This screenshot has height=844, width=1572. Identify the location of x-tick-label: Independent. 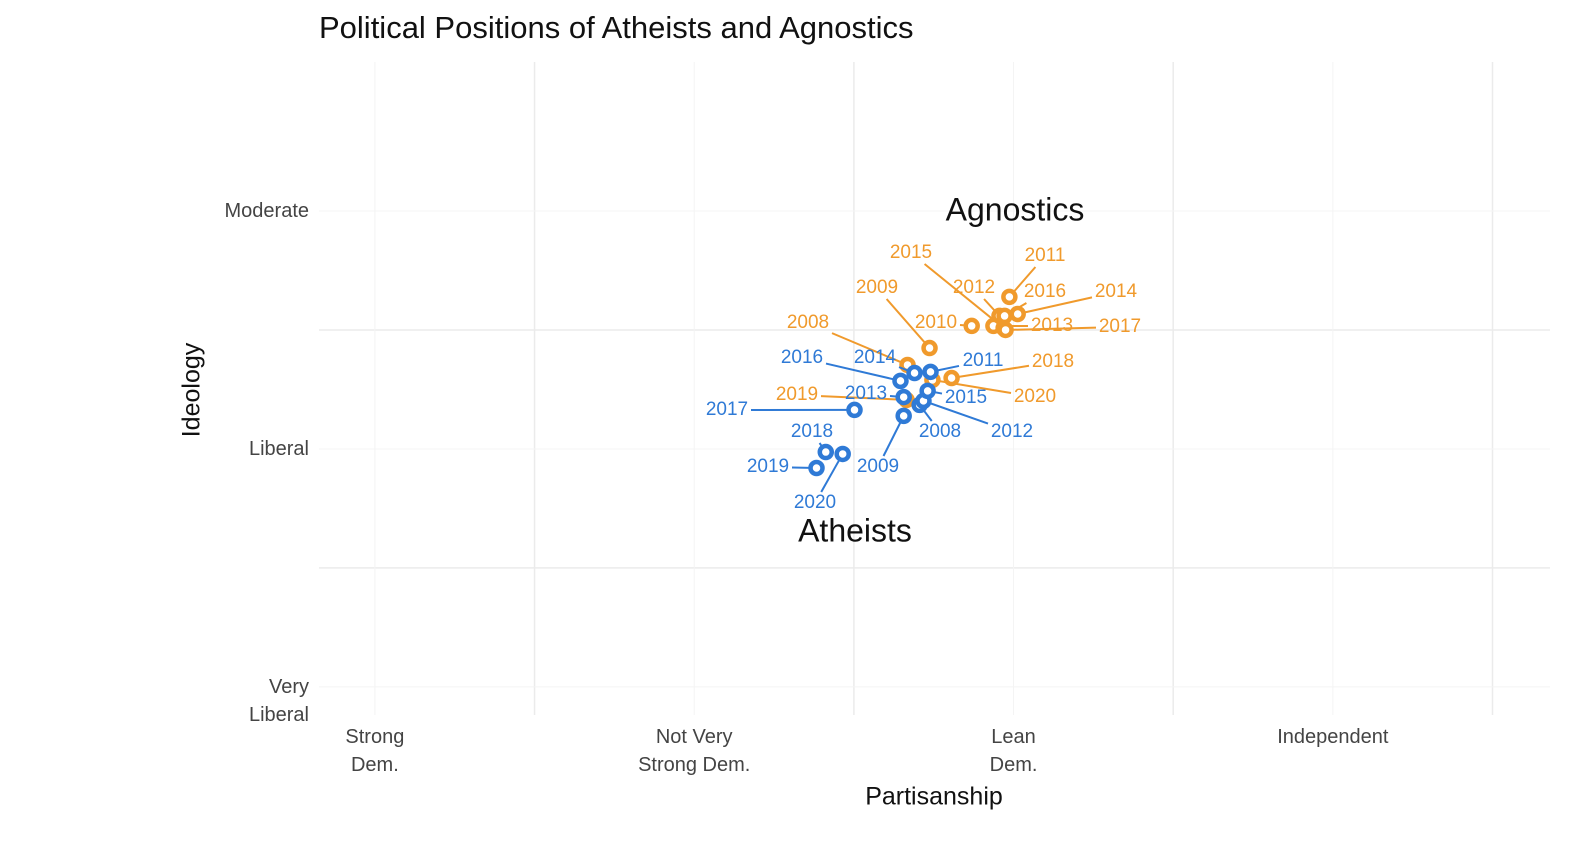
(1333, 737).